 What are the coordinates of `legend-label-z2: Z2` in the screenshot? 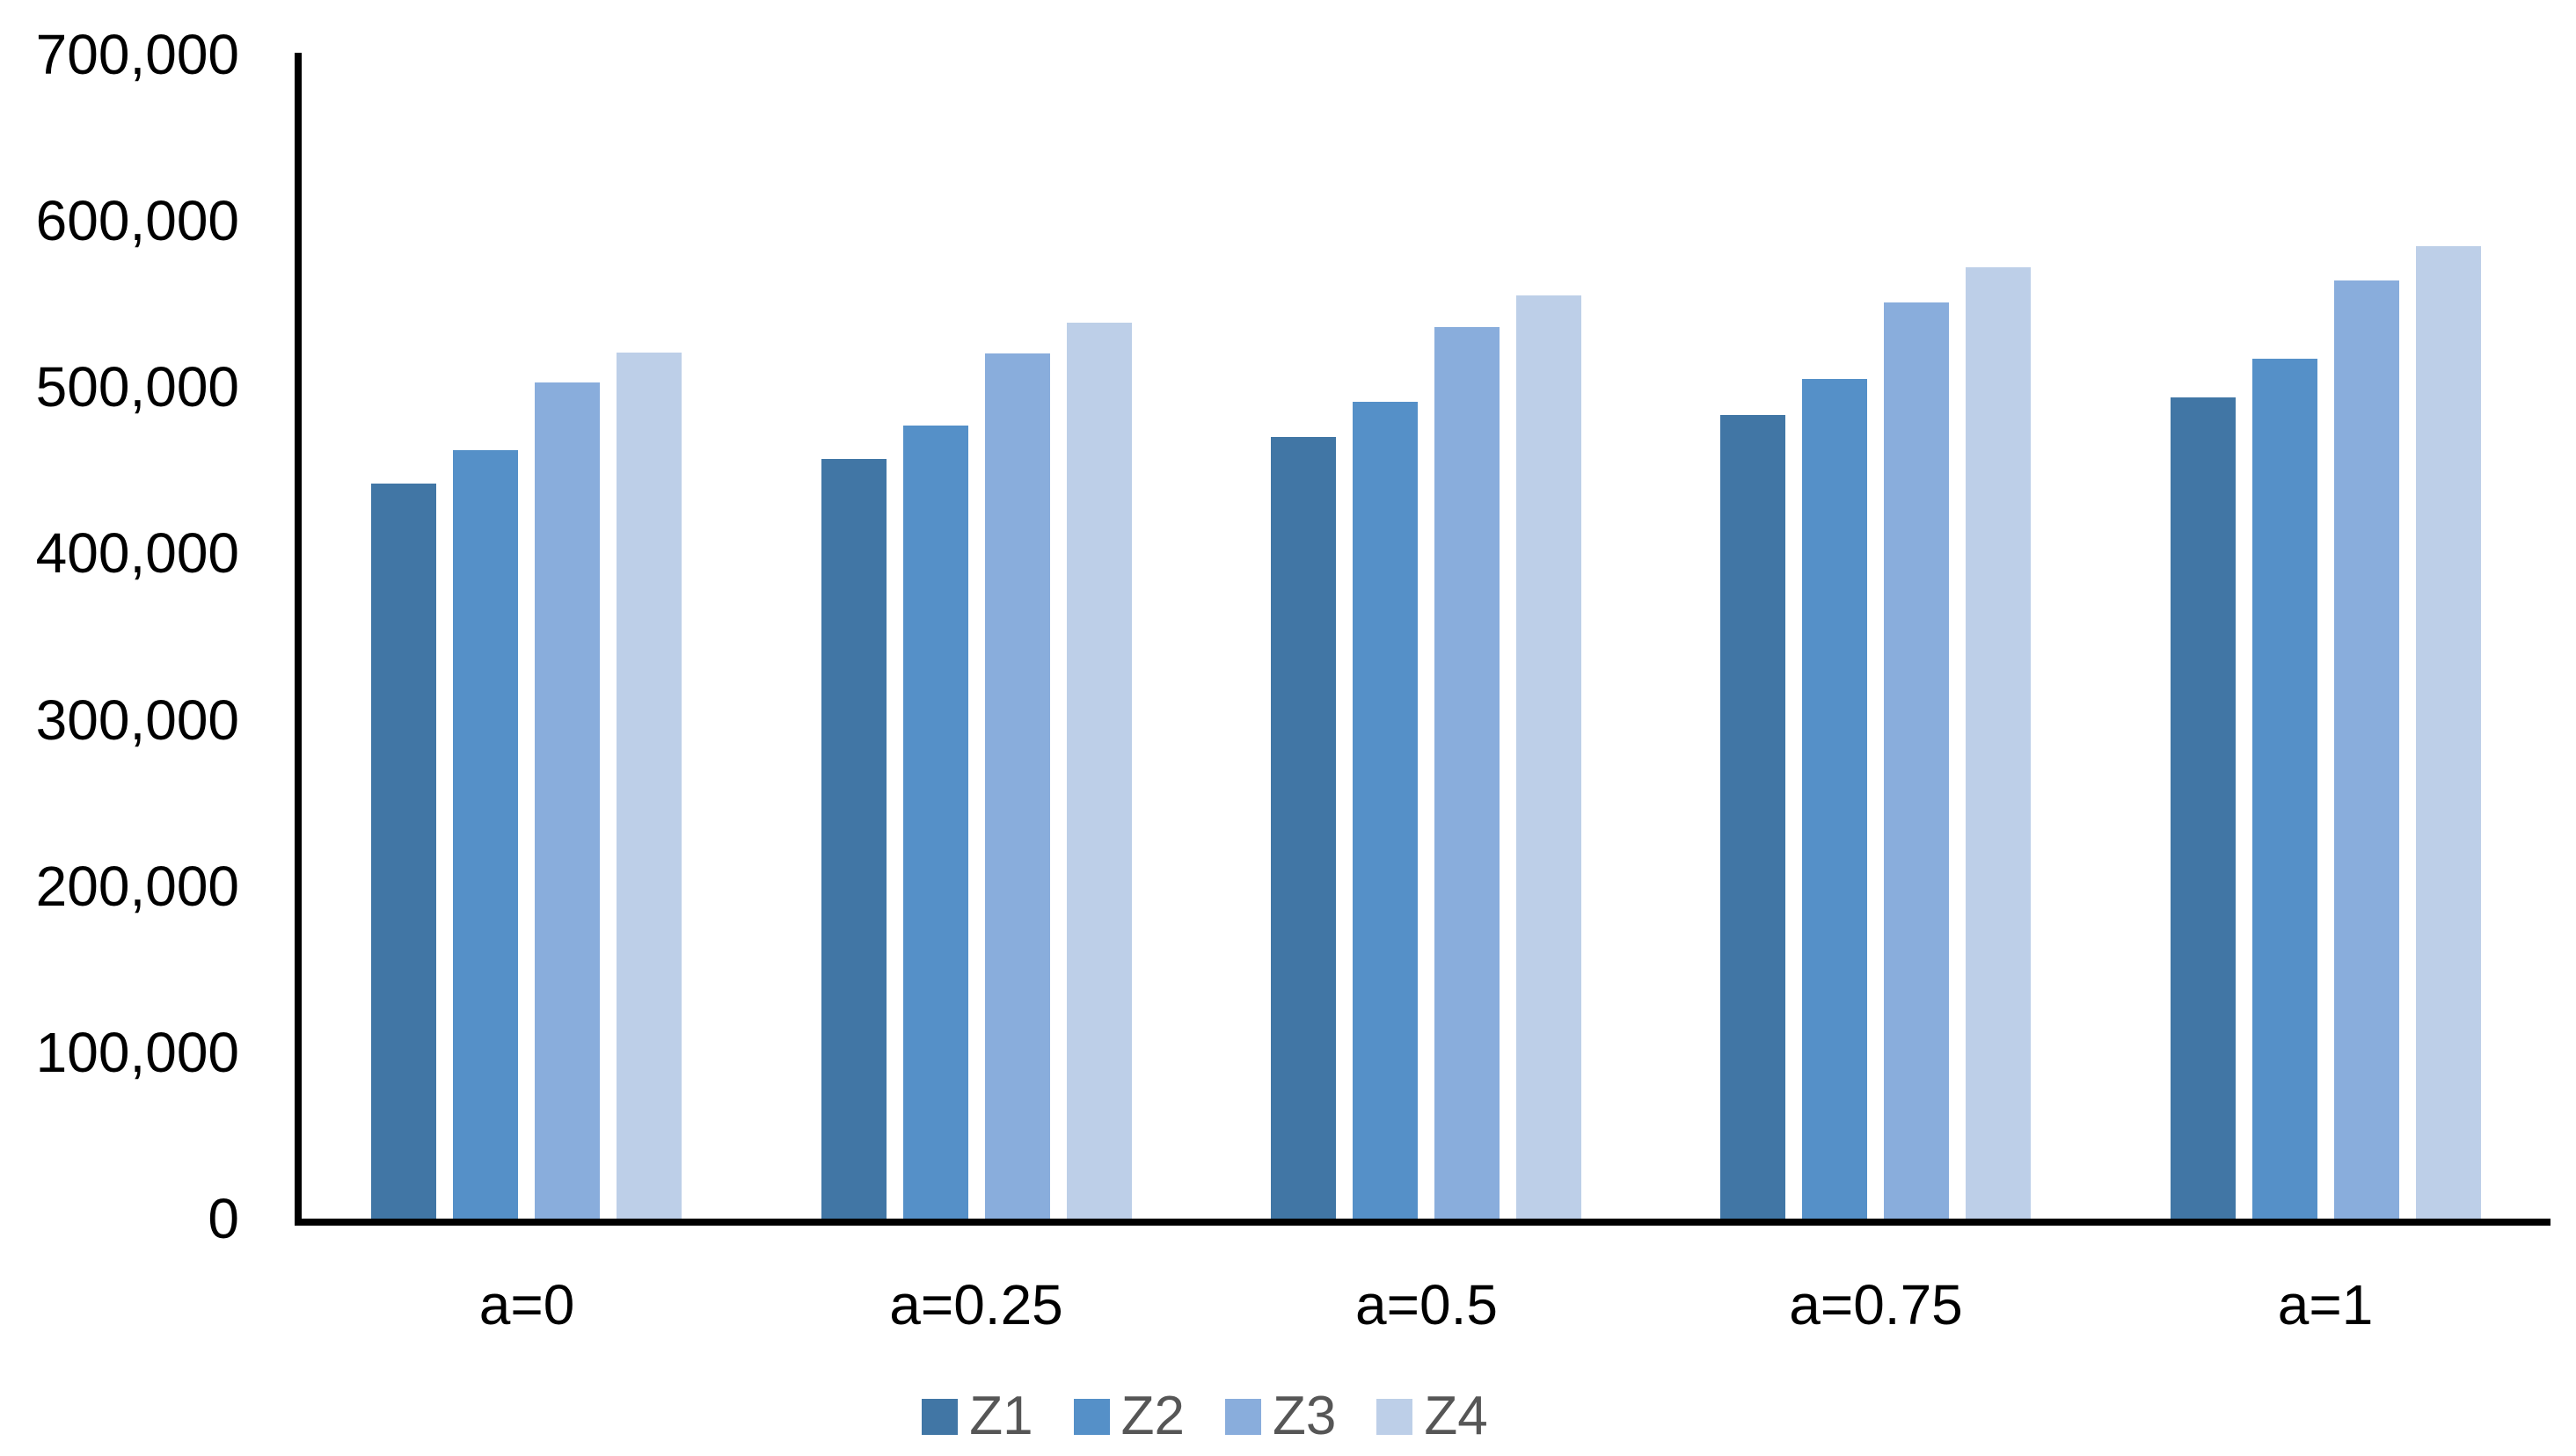 It's located at (1152, 1416).